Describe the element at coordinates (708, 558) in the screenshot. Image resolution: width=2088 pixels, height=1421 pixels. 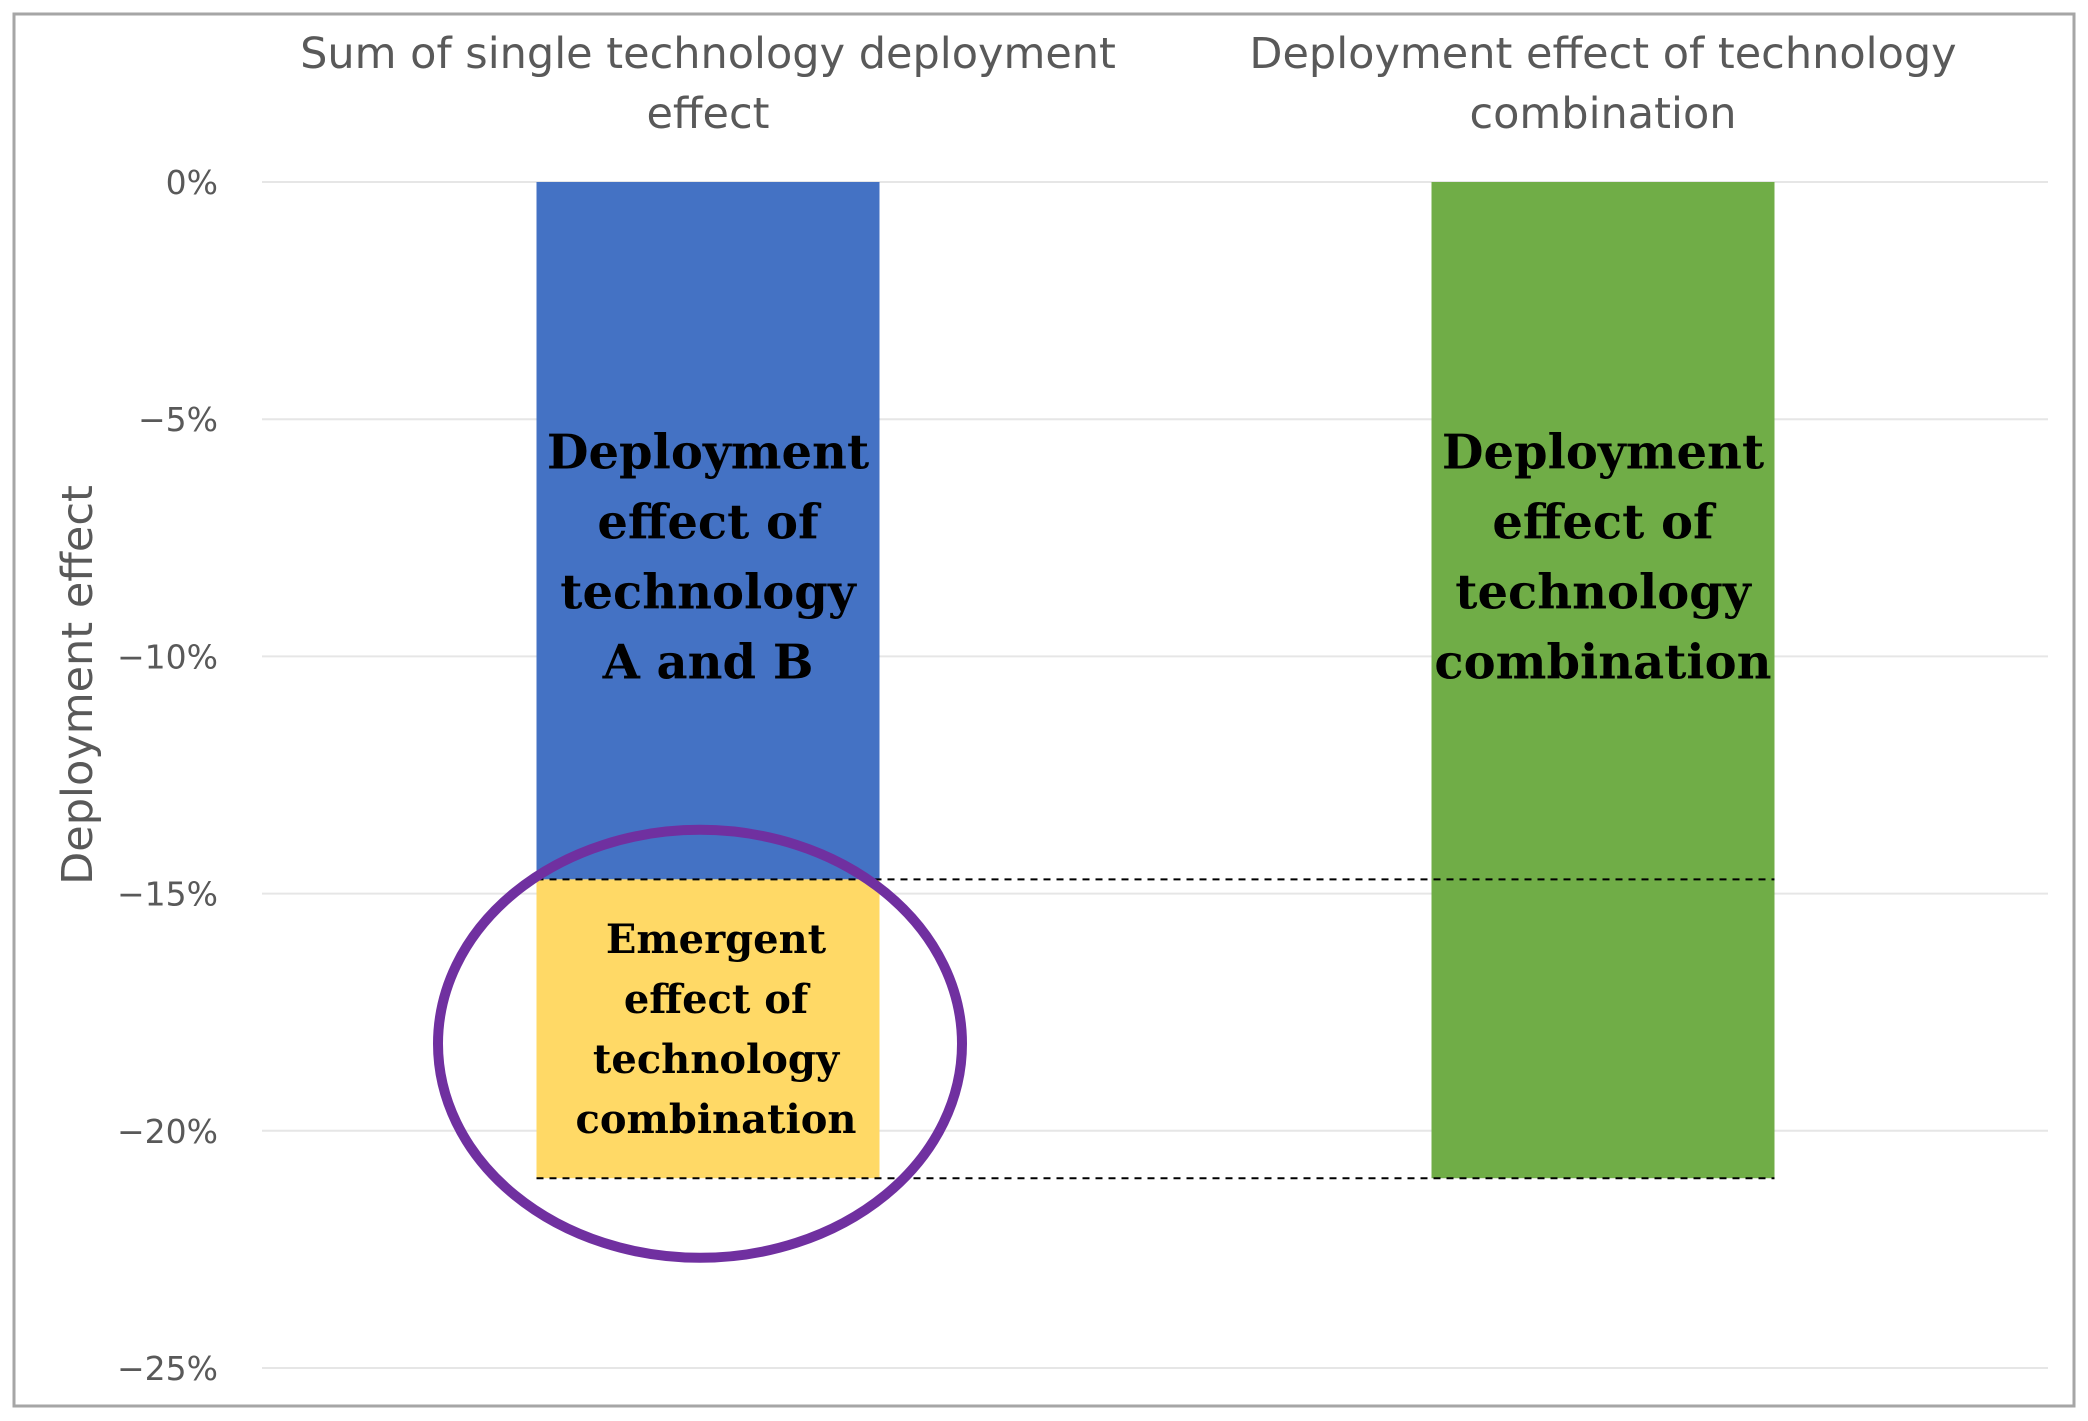
I see `segment-label: Deployment effect of technology A and B` at that location.